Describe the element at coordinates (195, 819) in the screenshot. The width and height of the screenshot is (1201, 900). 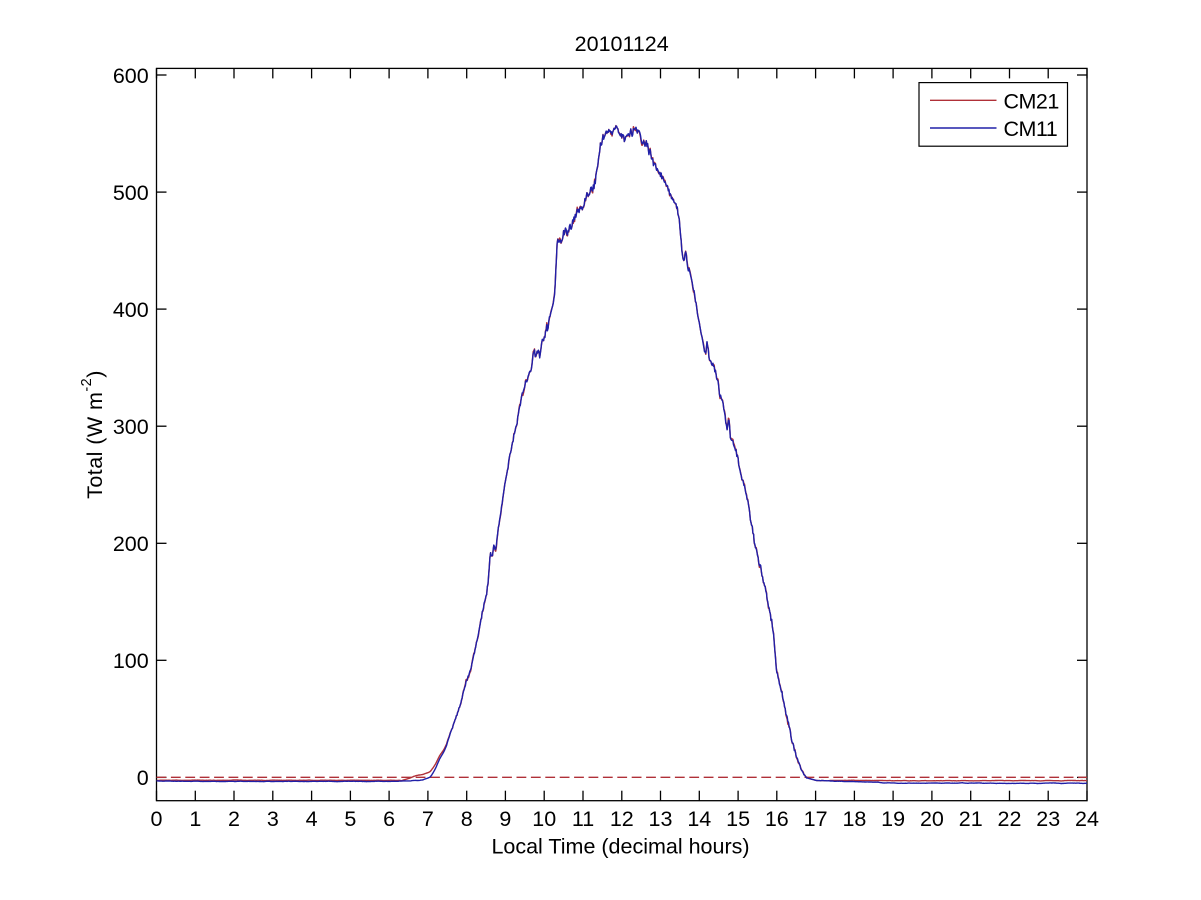
I see `svg-text: 1` at that location.